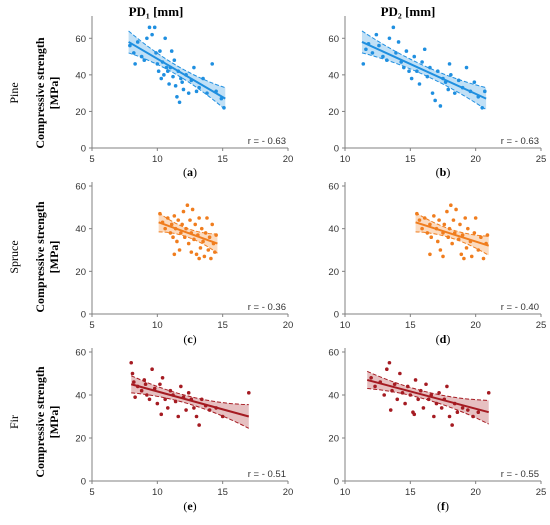 The height and width of the screenshot is (525, 550). I want to click on panel-e: 0 20 40 60 5 10 15 20 r = - 0.51 (e), so click(184, 431).